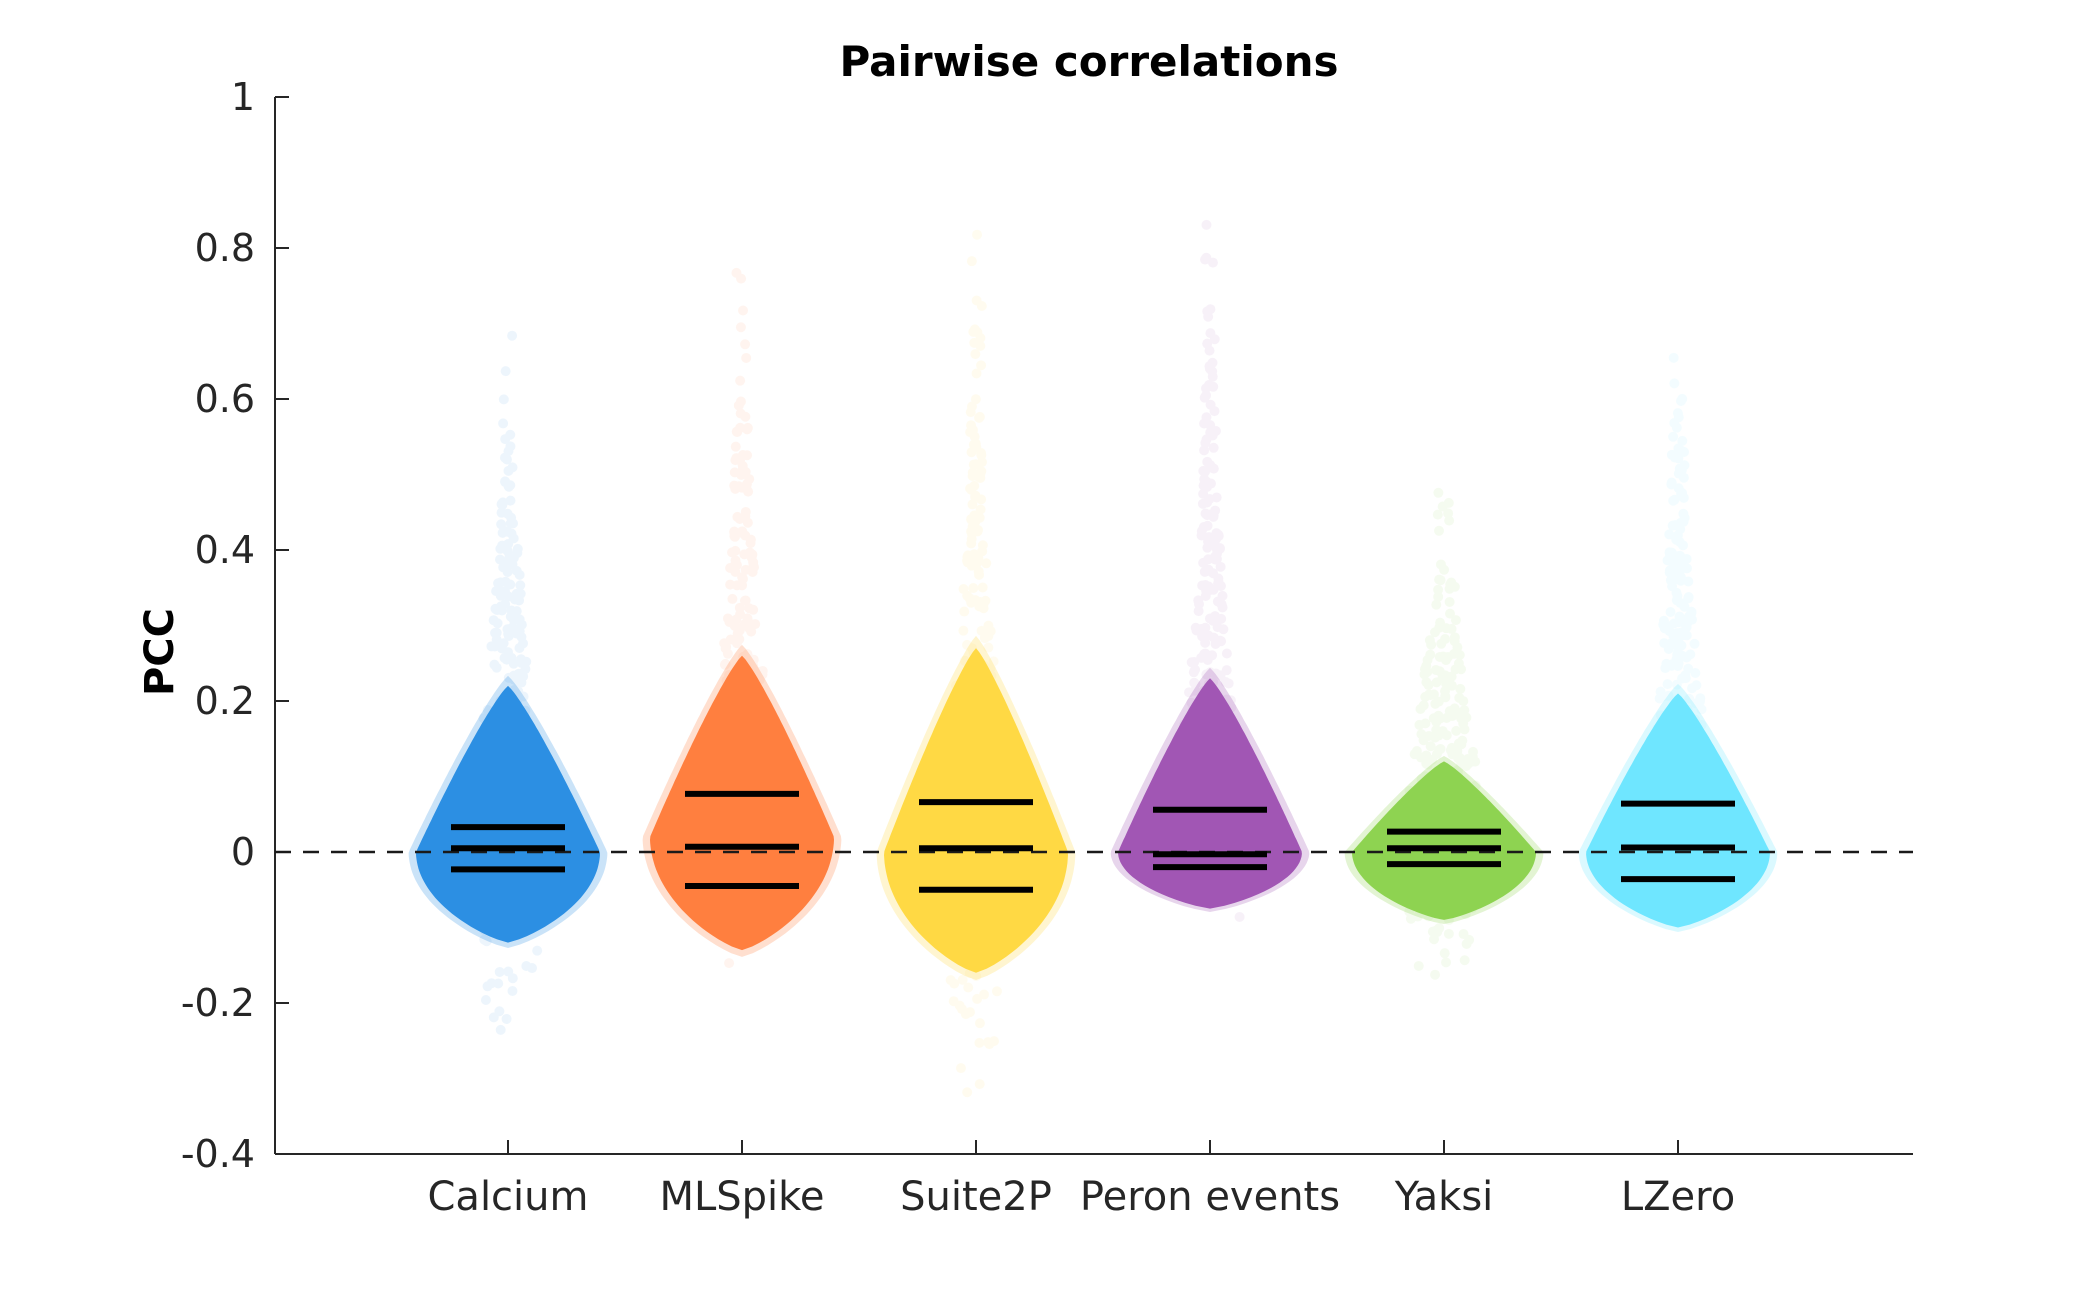 This screenshot has height=1291, width=2094. I want to click on x-tick-label: LZero, so click(1678, 1197).